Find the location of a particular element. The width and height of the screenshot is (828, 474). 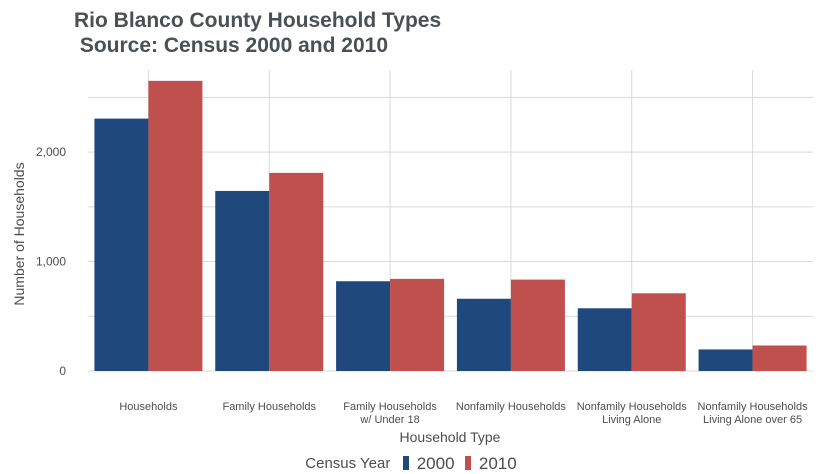

x-tick-label: Family Households w/ Under 18 is located at coordinates (390, 413).